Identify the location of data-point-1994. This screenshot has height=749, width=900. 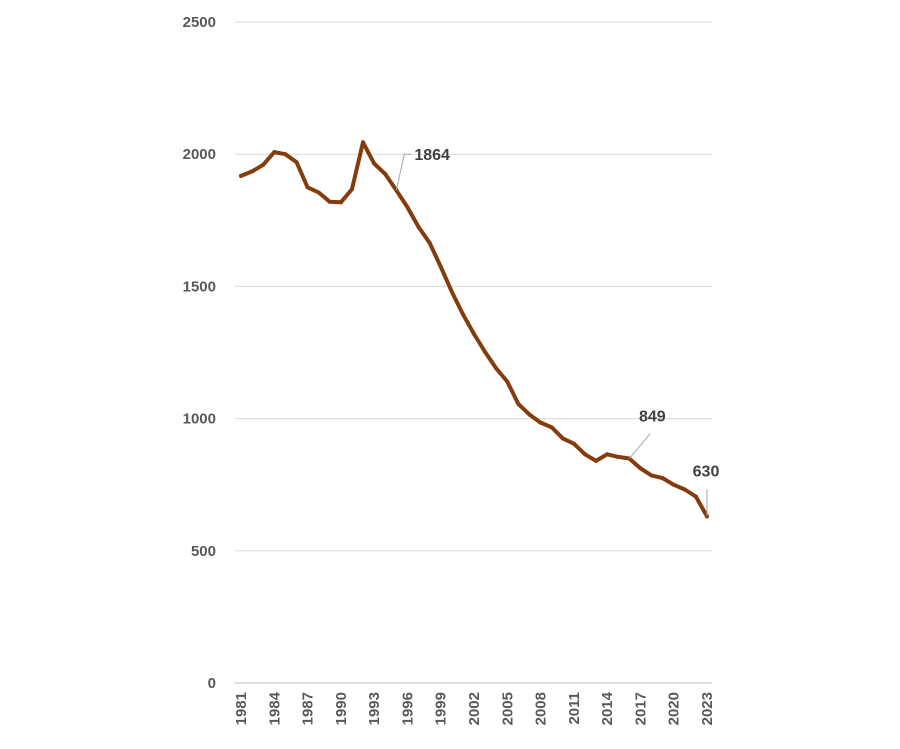
(385, 174).